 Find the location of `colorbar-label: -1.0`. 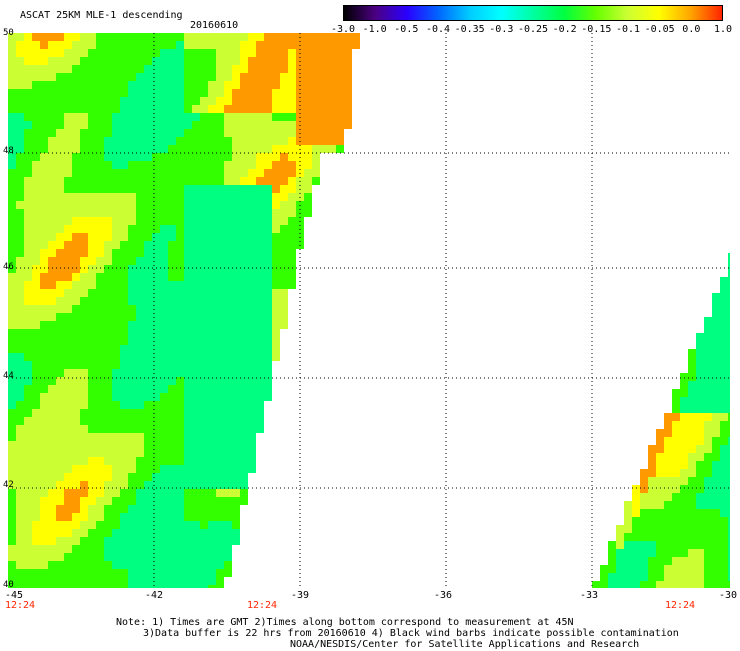

colorbar-label: -1.0 is located at coordinates (374, 29).